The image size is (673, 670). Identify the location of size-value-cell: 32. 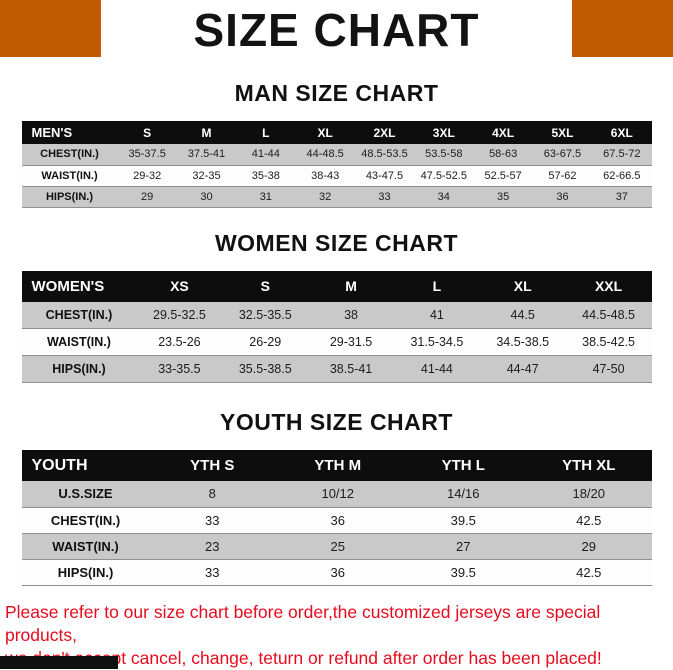
(325, 197).